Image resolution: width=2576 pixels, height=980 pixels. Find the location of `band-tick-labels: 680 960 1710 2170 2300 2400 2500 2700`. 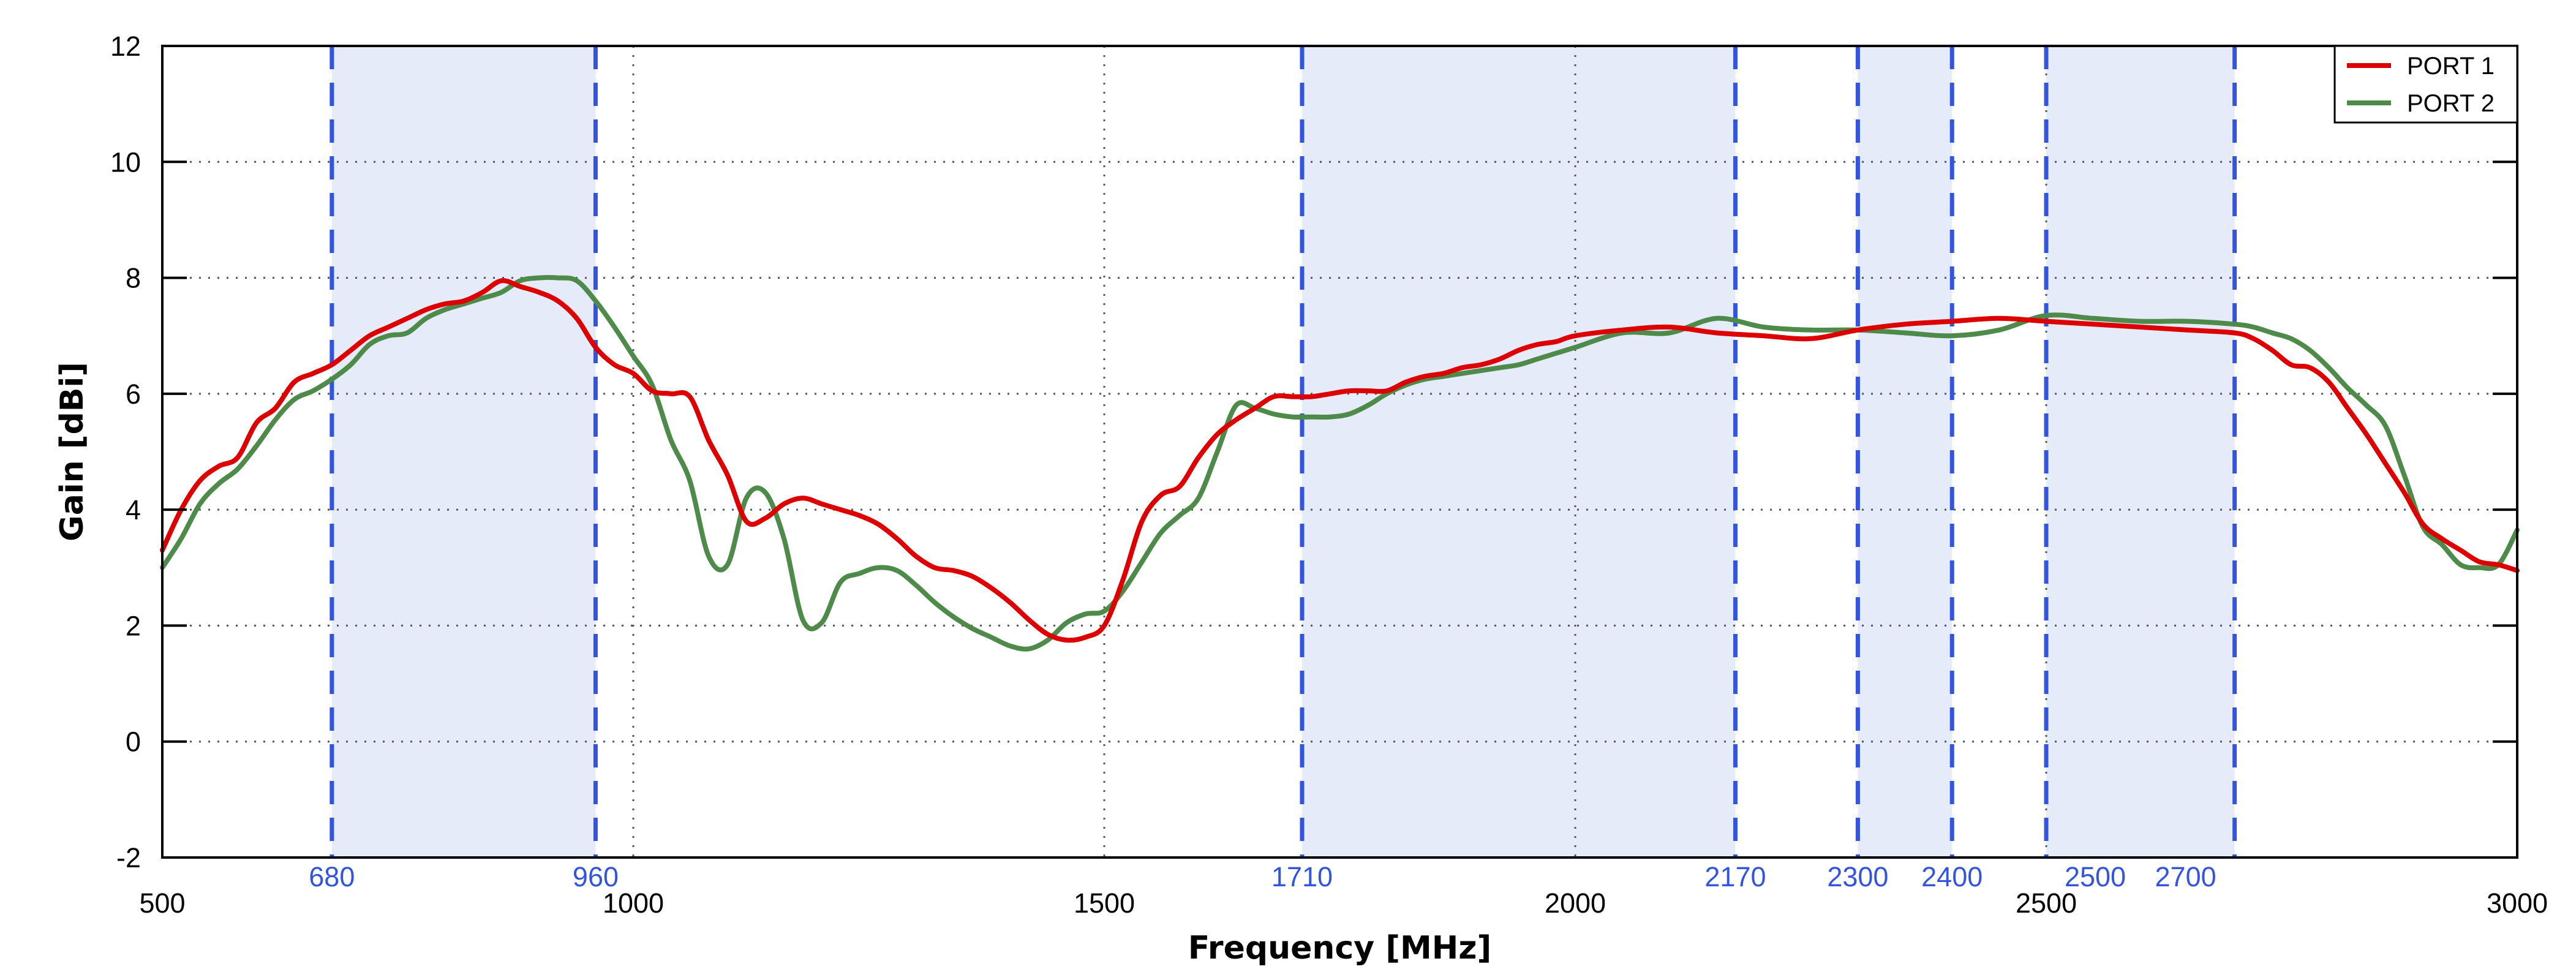

band-tick-labels: 680 960 1710 2170 2300 2400 2500 2700 is located at coordinates (1263, 877).